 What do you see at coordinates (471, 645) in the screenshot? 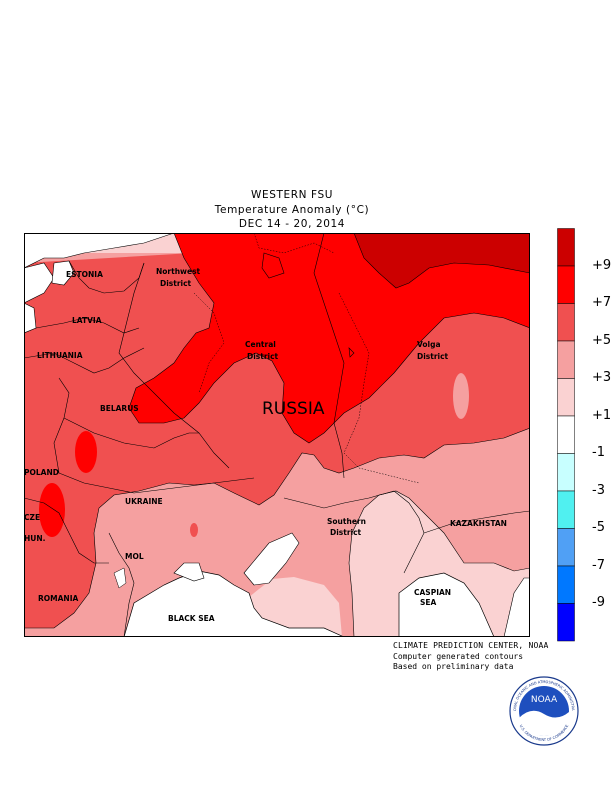
I see `credit-line-1: CLIMATE PREDICTION CENTER, NOAA` at bounding box center [471, 645].